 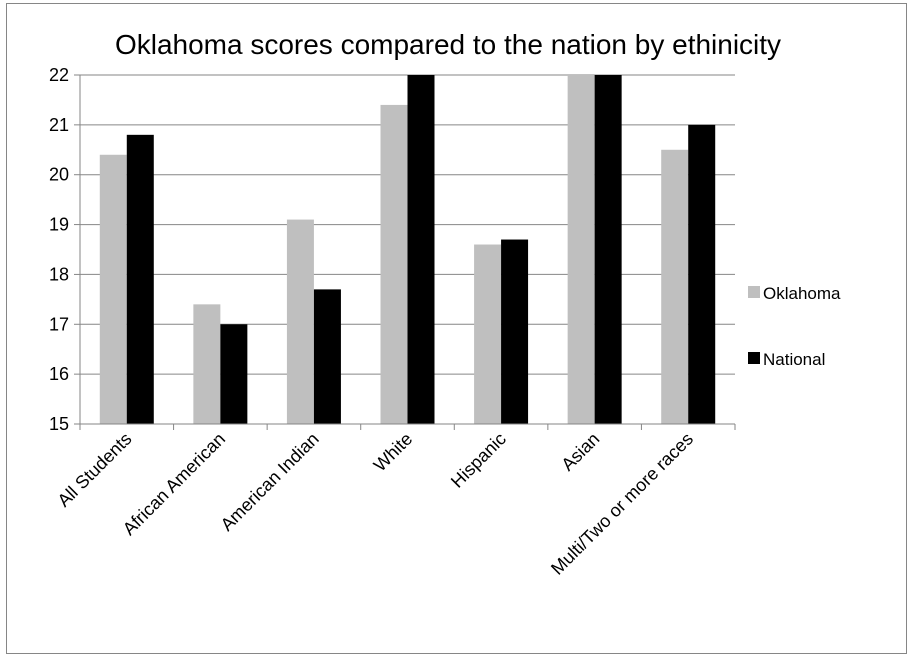 What do you see at coordinates (794, 326) in the screenshot?
I see `legend: Oklahoma National` at bounding box center [794, 326].